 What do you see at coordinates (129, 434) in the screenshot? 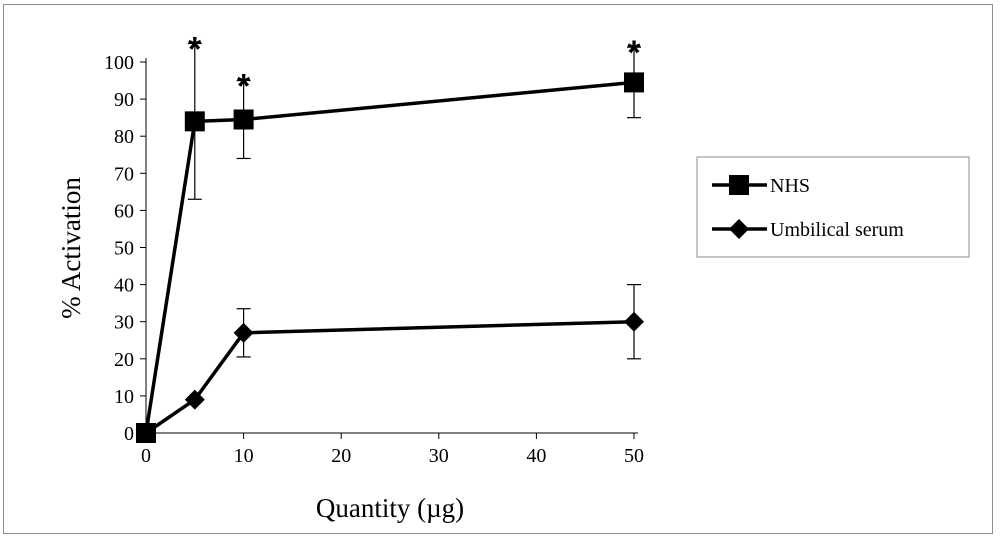
I see `y-tick-label: 0` at bounding box center [129, 434].